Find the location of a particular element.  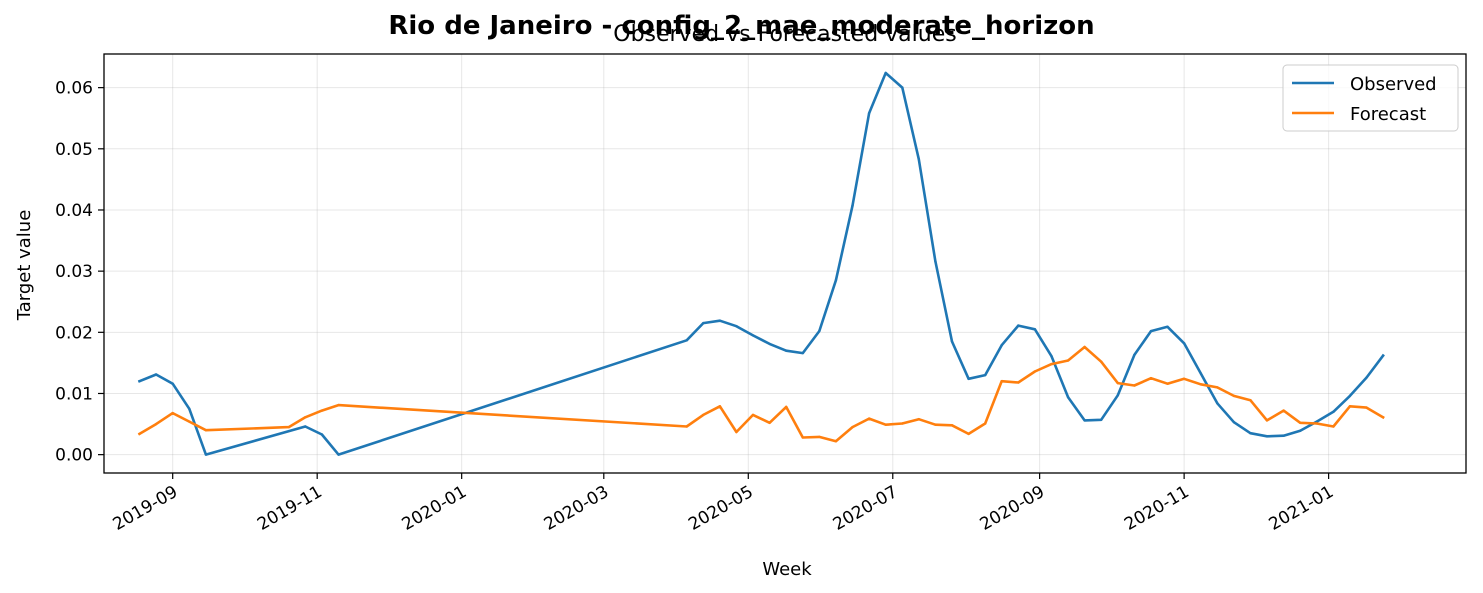

y-axis-ticks: 0.00 0.01 0.02 0.03 0.04 0.05 0.06 is located at coordinates (79, 272).